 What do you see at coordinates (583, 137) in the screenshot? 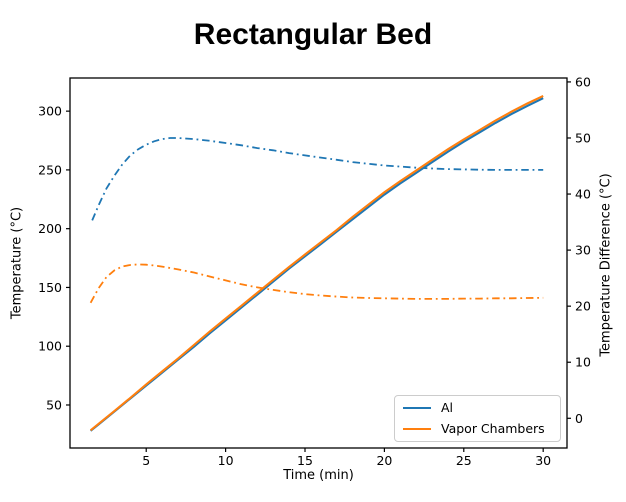
I see `y-right-tick-label: 50` at bounding box center [583, 137].